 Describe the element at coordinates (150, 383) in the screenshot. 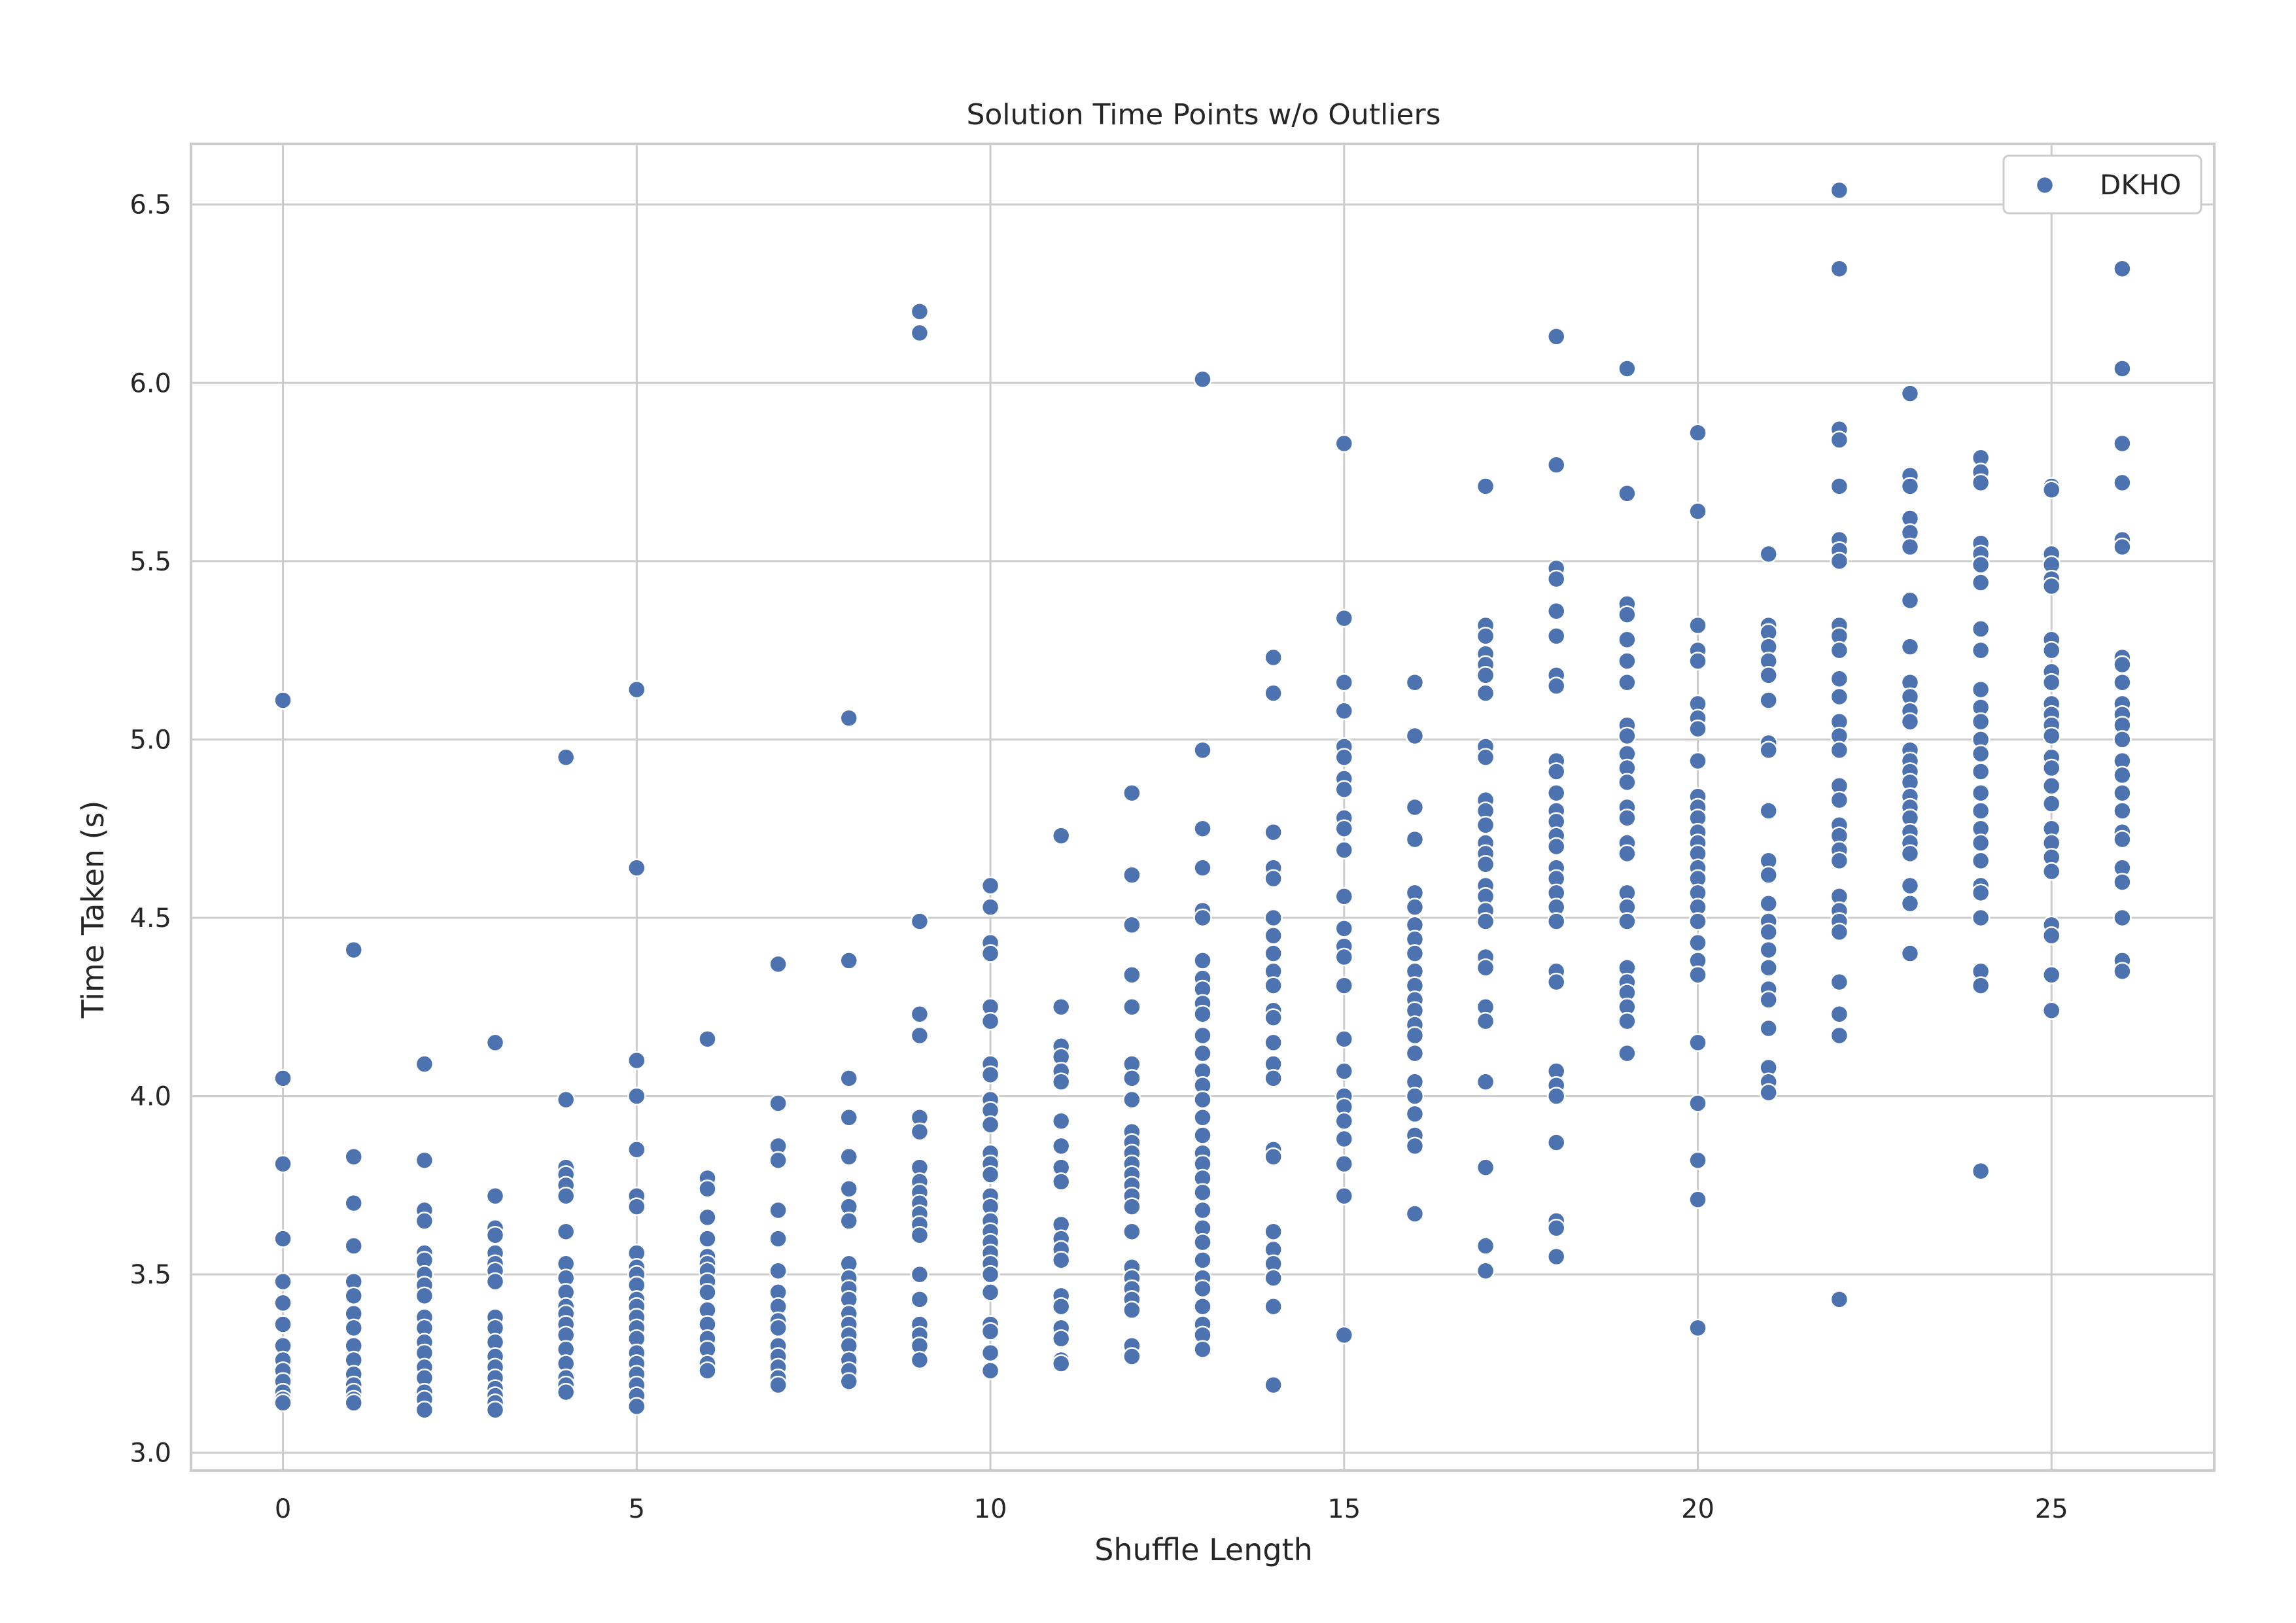

I see `y-tick-label: 6.0` at that location.